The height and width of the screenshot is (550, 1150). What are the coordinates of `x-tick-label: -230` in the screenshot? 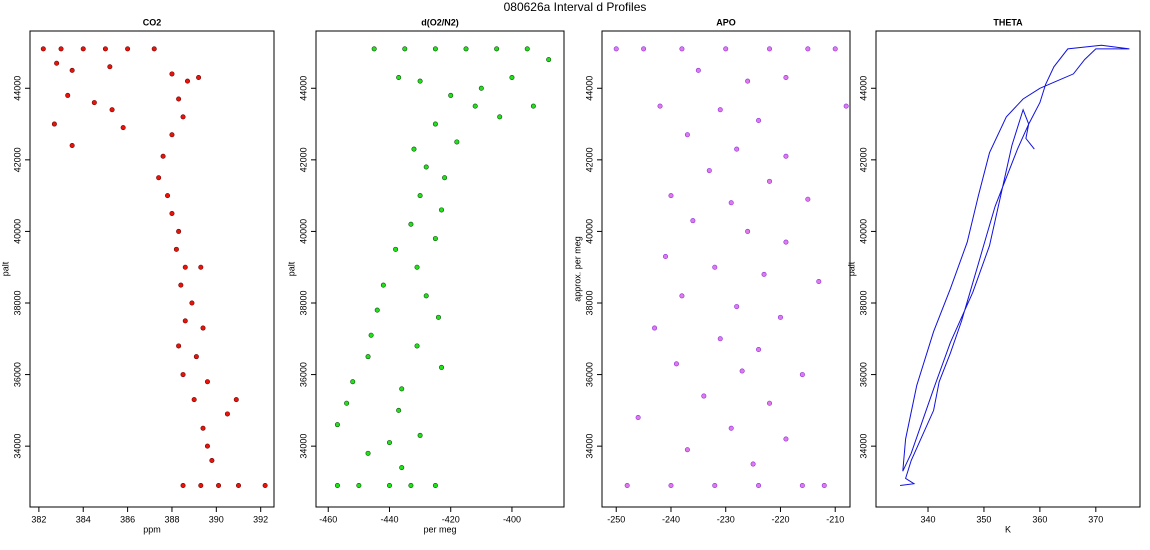 It's located at (726, 519).